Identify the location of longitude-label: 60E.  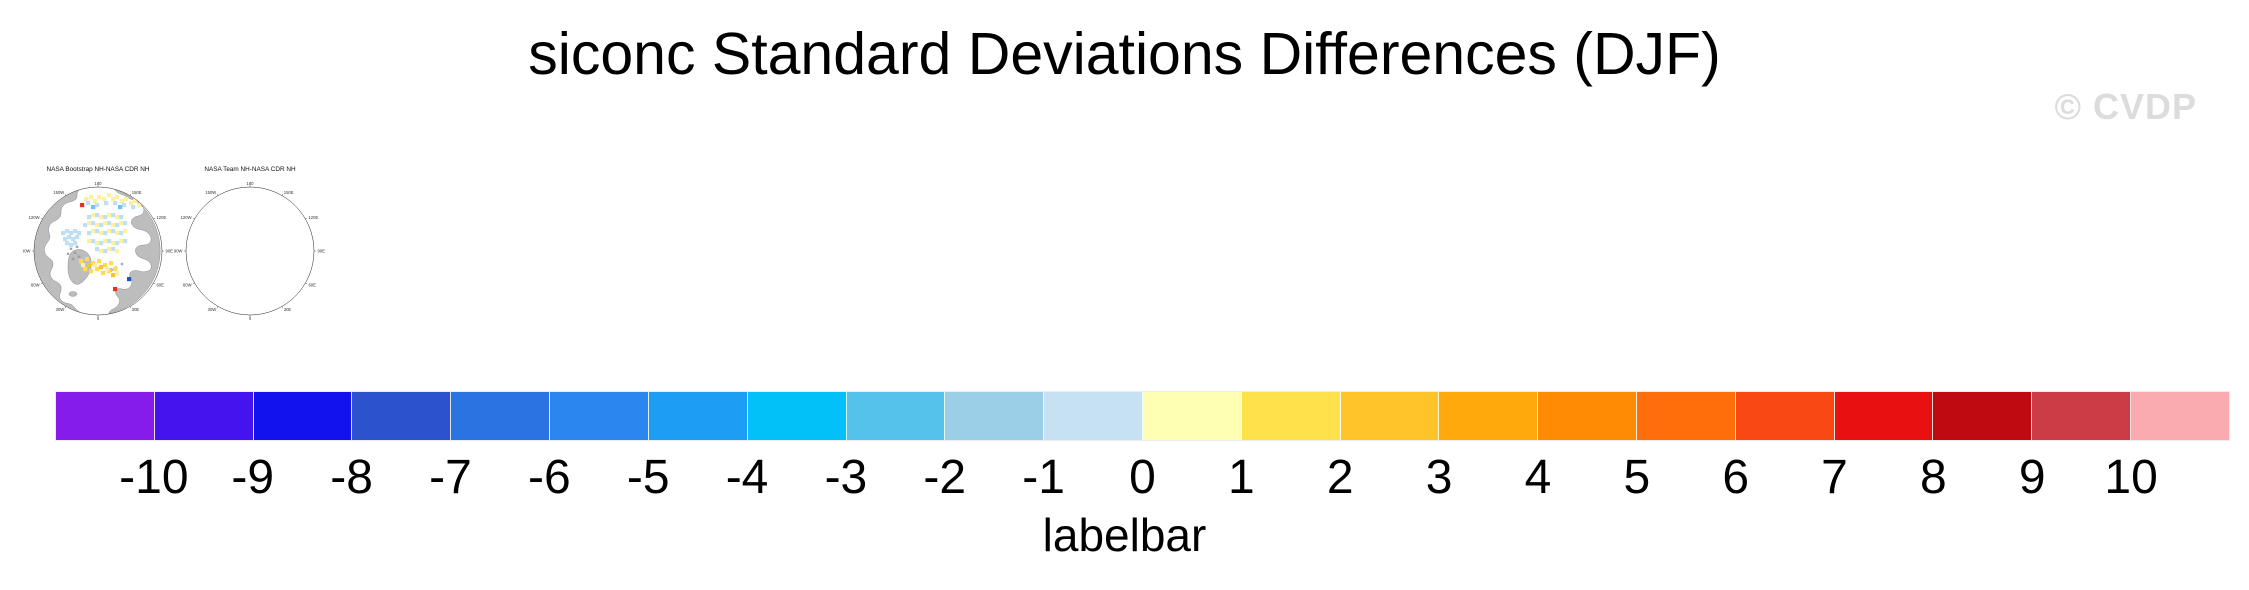
(312, 284).